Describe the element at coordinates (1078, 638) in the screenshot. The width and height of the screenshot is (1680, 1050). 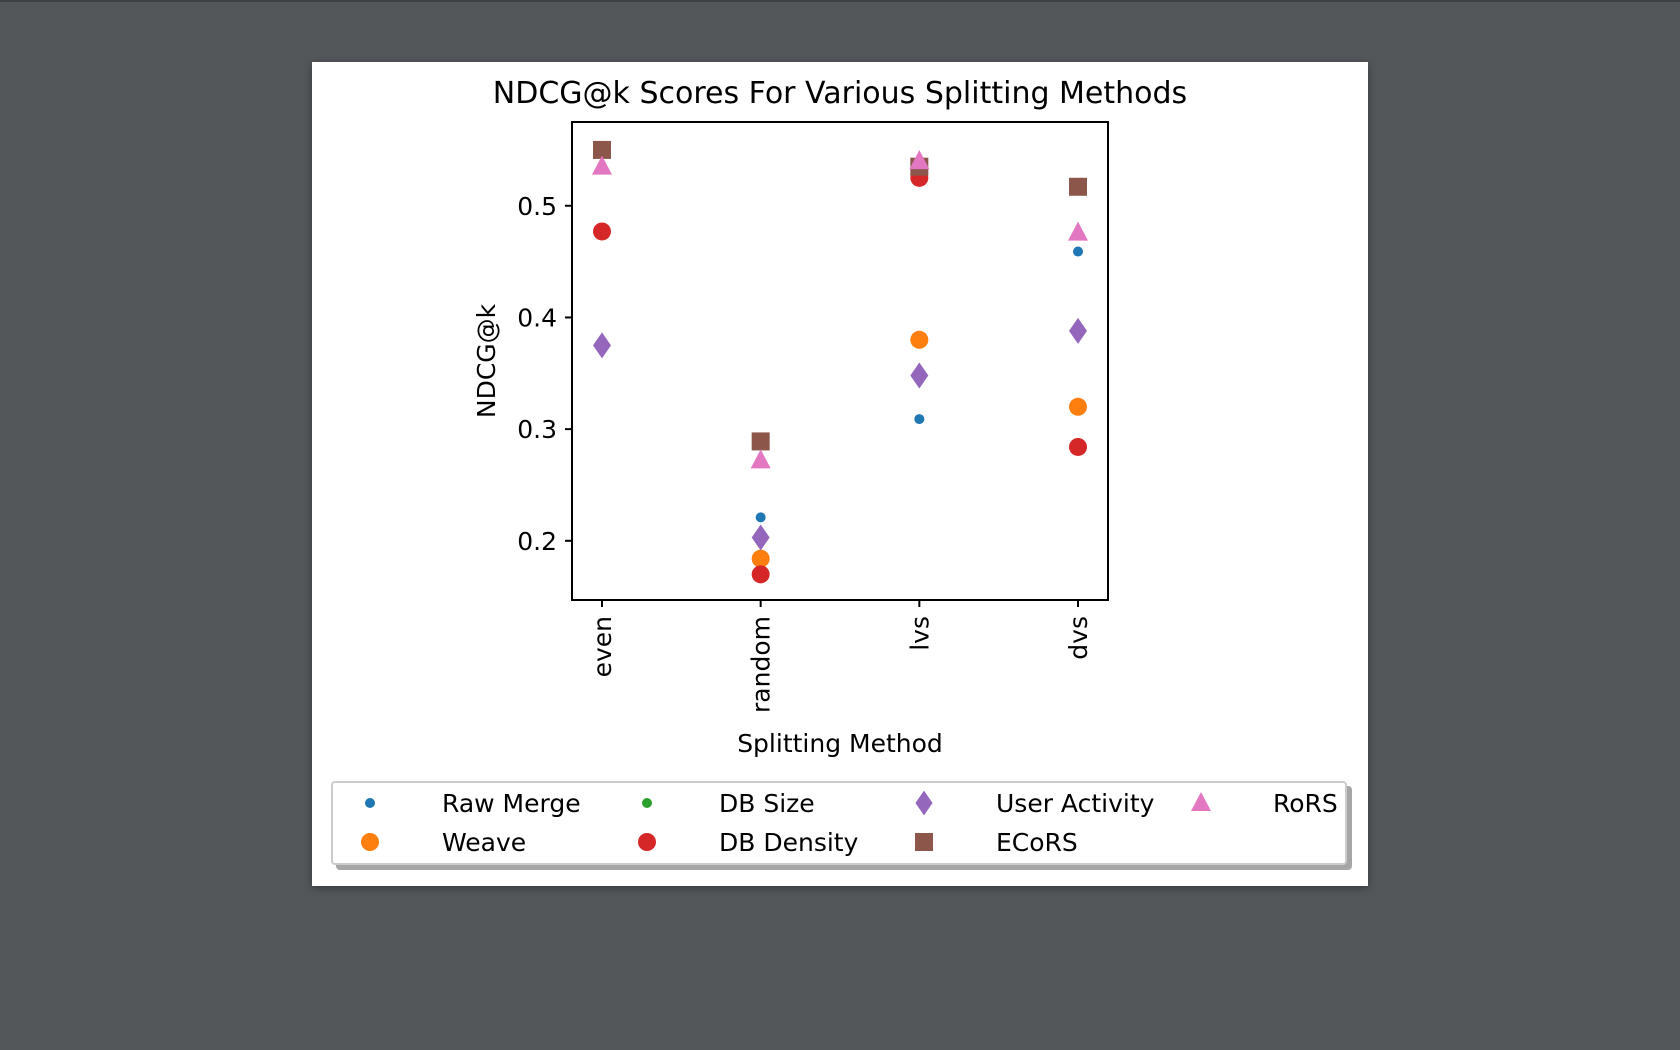
I see `x-tick-label: dvs` at that location.